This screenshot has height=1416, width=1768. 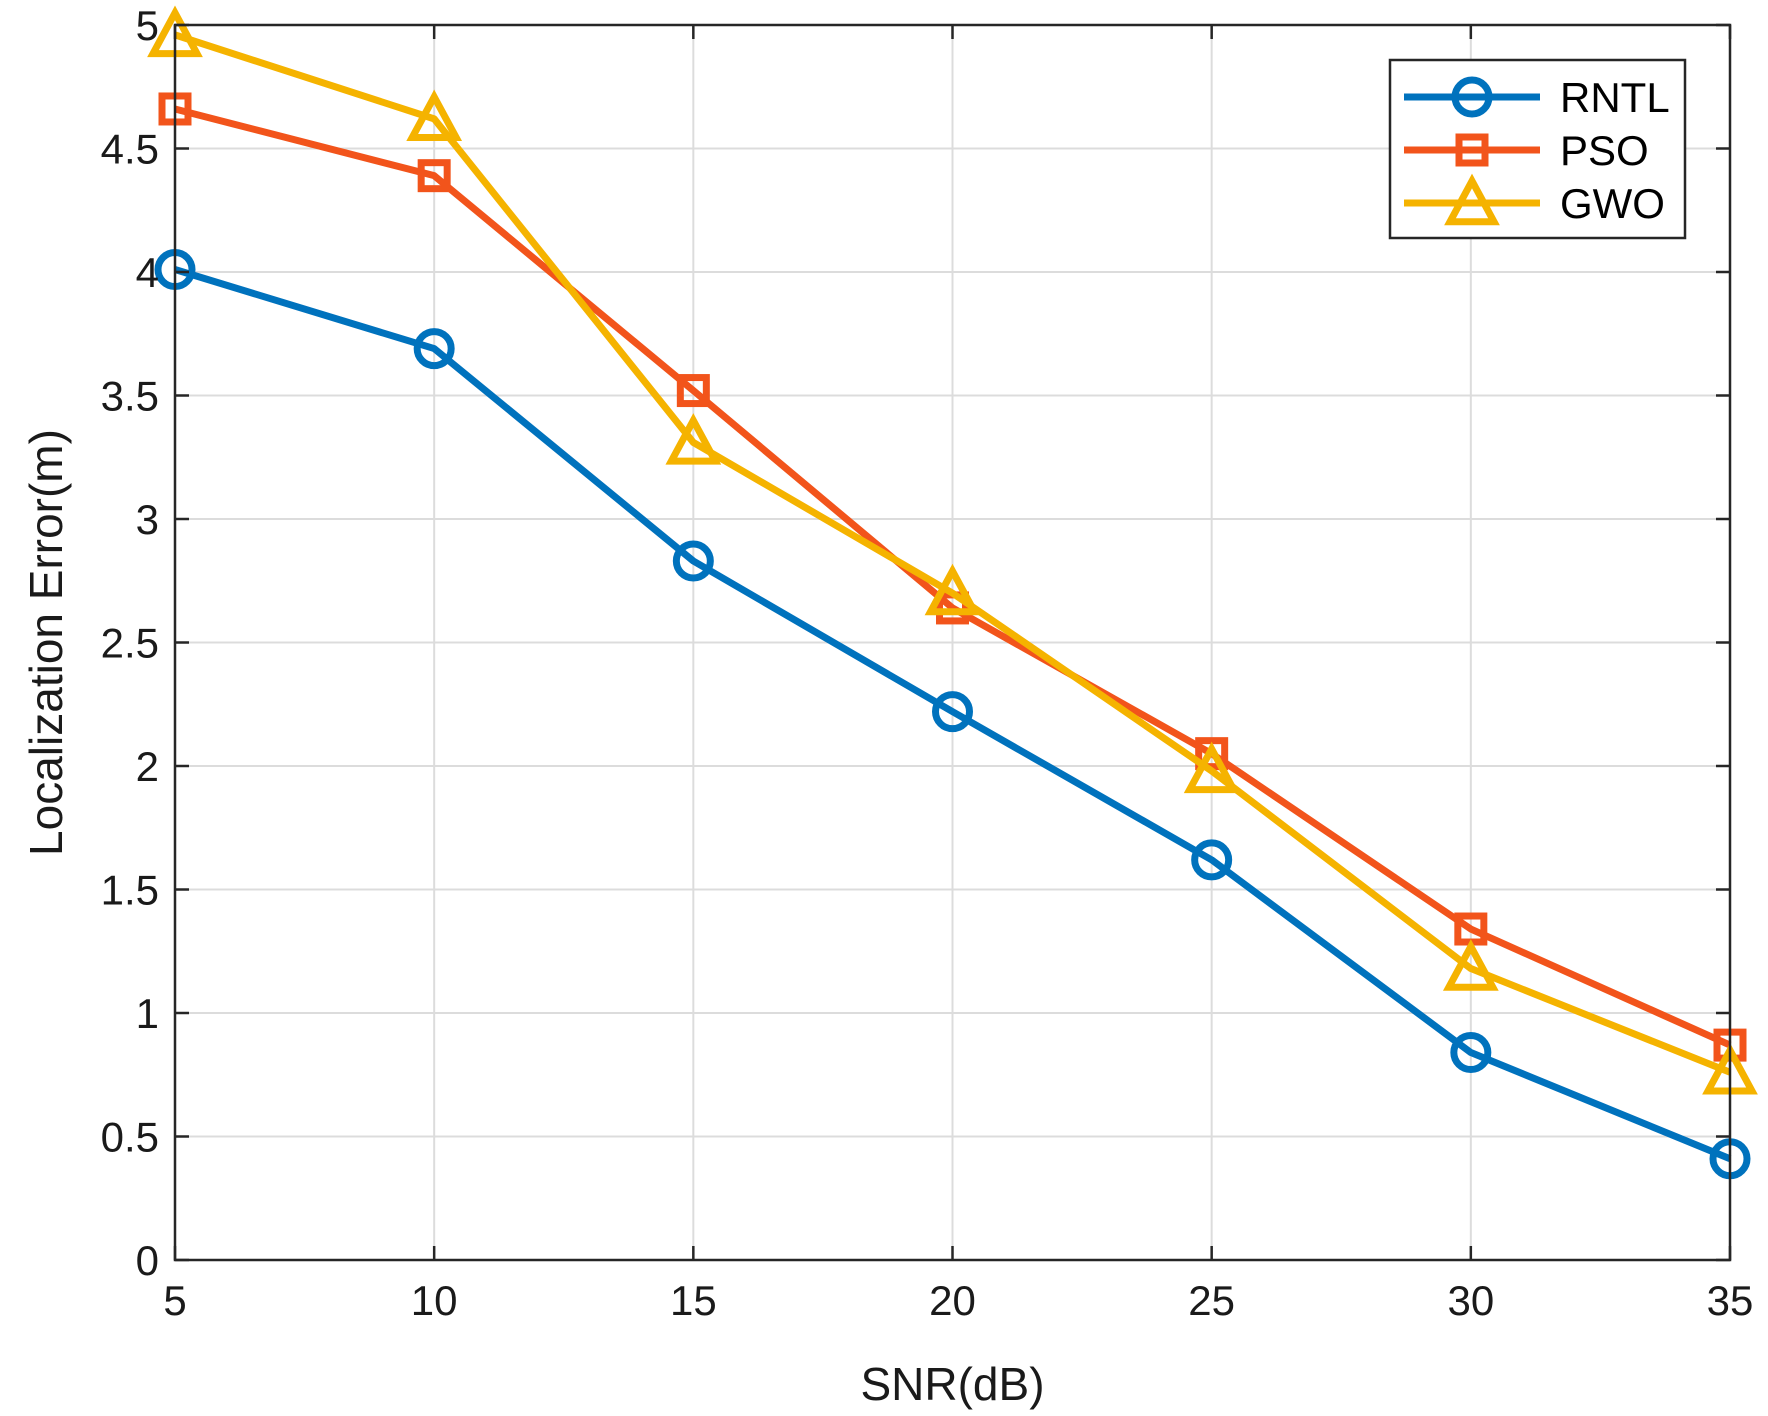 I want to click on legend-marker-circle, so click(x=1472, y=97).